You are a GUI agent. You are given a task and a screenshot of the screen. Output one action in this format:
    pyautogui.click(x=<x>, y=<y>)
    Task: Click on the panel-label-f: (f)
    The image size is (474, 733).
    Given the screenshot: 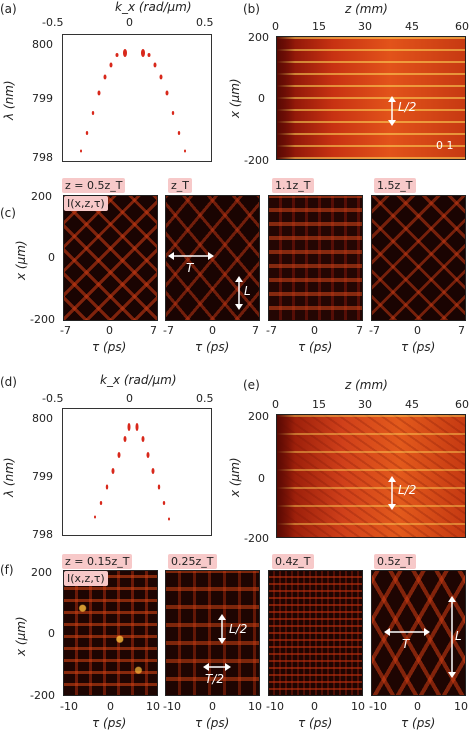 What is the action you would take?
    pyautogui.click(x=7, y=570)
    